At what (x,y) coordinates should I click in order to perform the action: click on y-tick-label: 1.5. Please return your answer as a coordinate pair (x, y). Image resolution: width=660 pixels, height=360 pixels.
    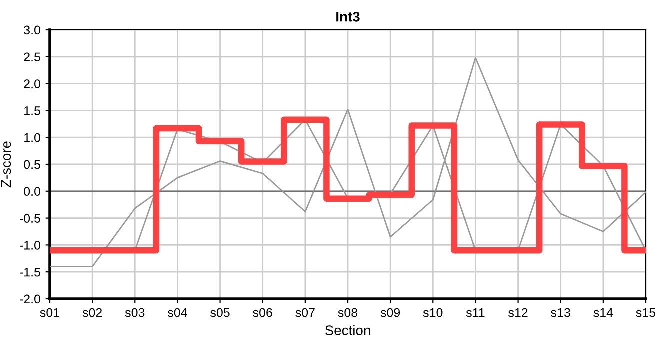
    Looking at the image, I should click on (32, 111).